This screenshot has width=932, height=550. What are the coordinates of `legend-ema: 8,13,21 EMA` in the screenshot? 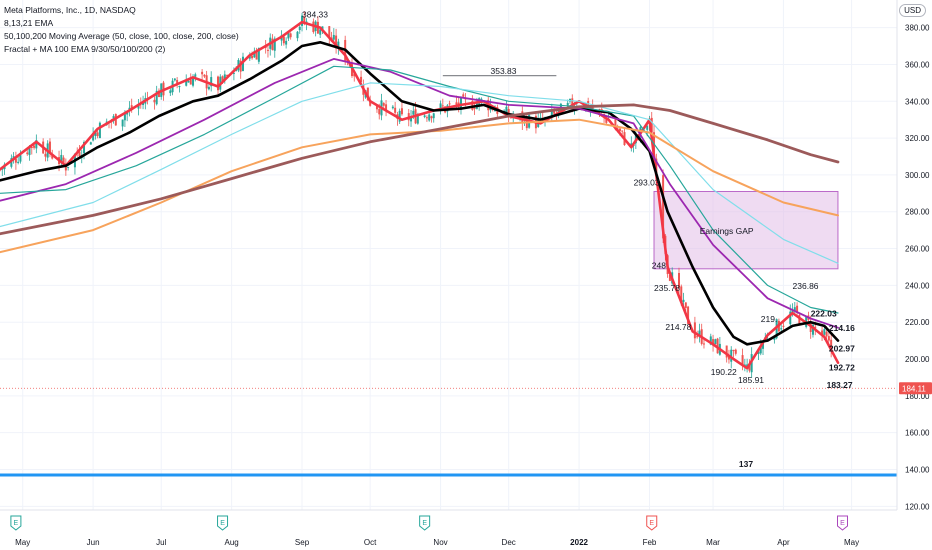 It's located at (29, 23).